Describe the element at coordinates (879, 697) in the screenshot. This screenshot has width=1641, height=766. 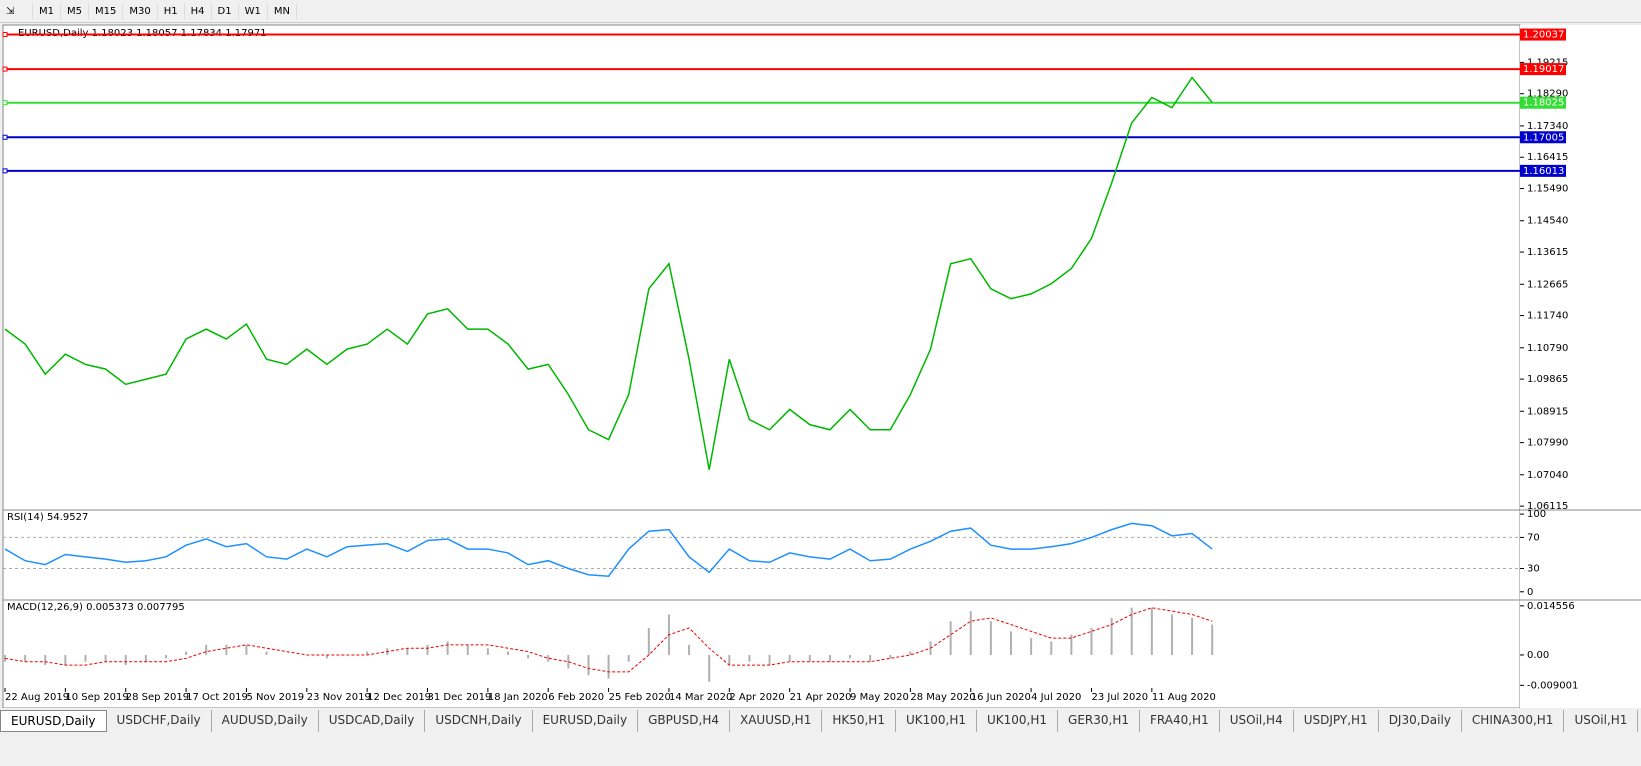
I see `x-tick-label: 9 May 2020` at that location.